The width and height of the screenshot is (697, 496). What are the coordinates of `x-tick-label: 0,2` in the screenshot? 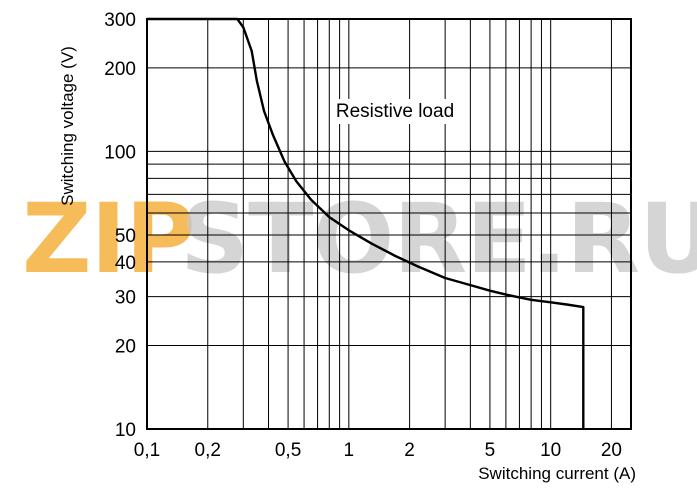 It's located at (208, 450).